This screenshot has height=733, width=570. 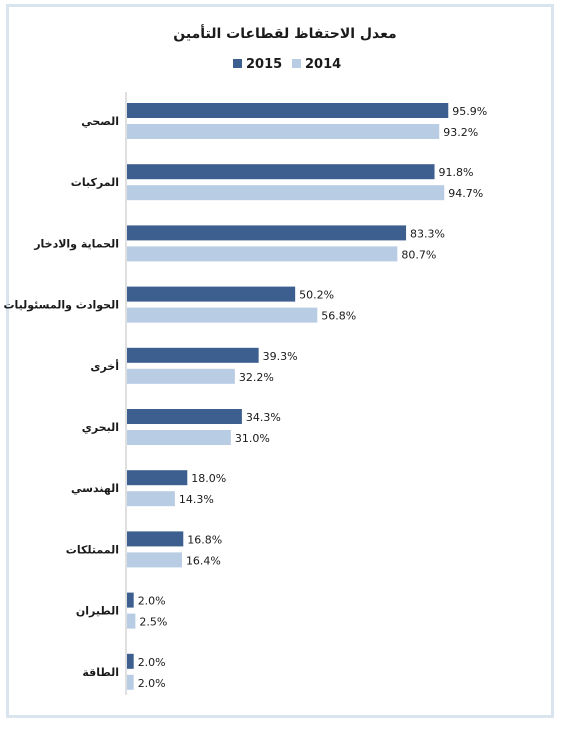 What do you see at coordinates (287, 64) in the screenshot?
I see `legend: 2015 2014` at bounding box center [287, 64].